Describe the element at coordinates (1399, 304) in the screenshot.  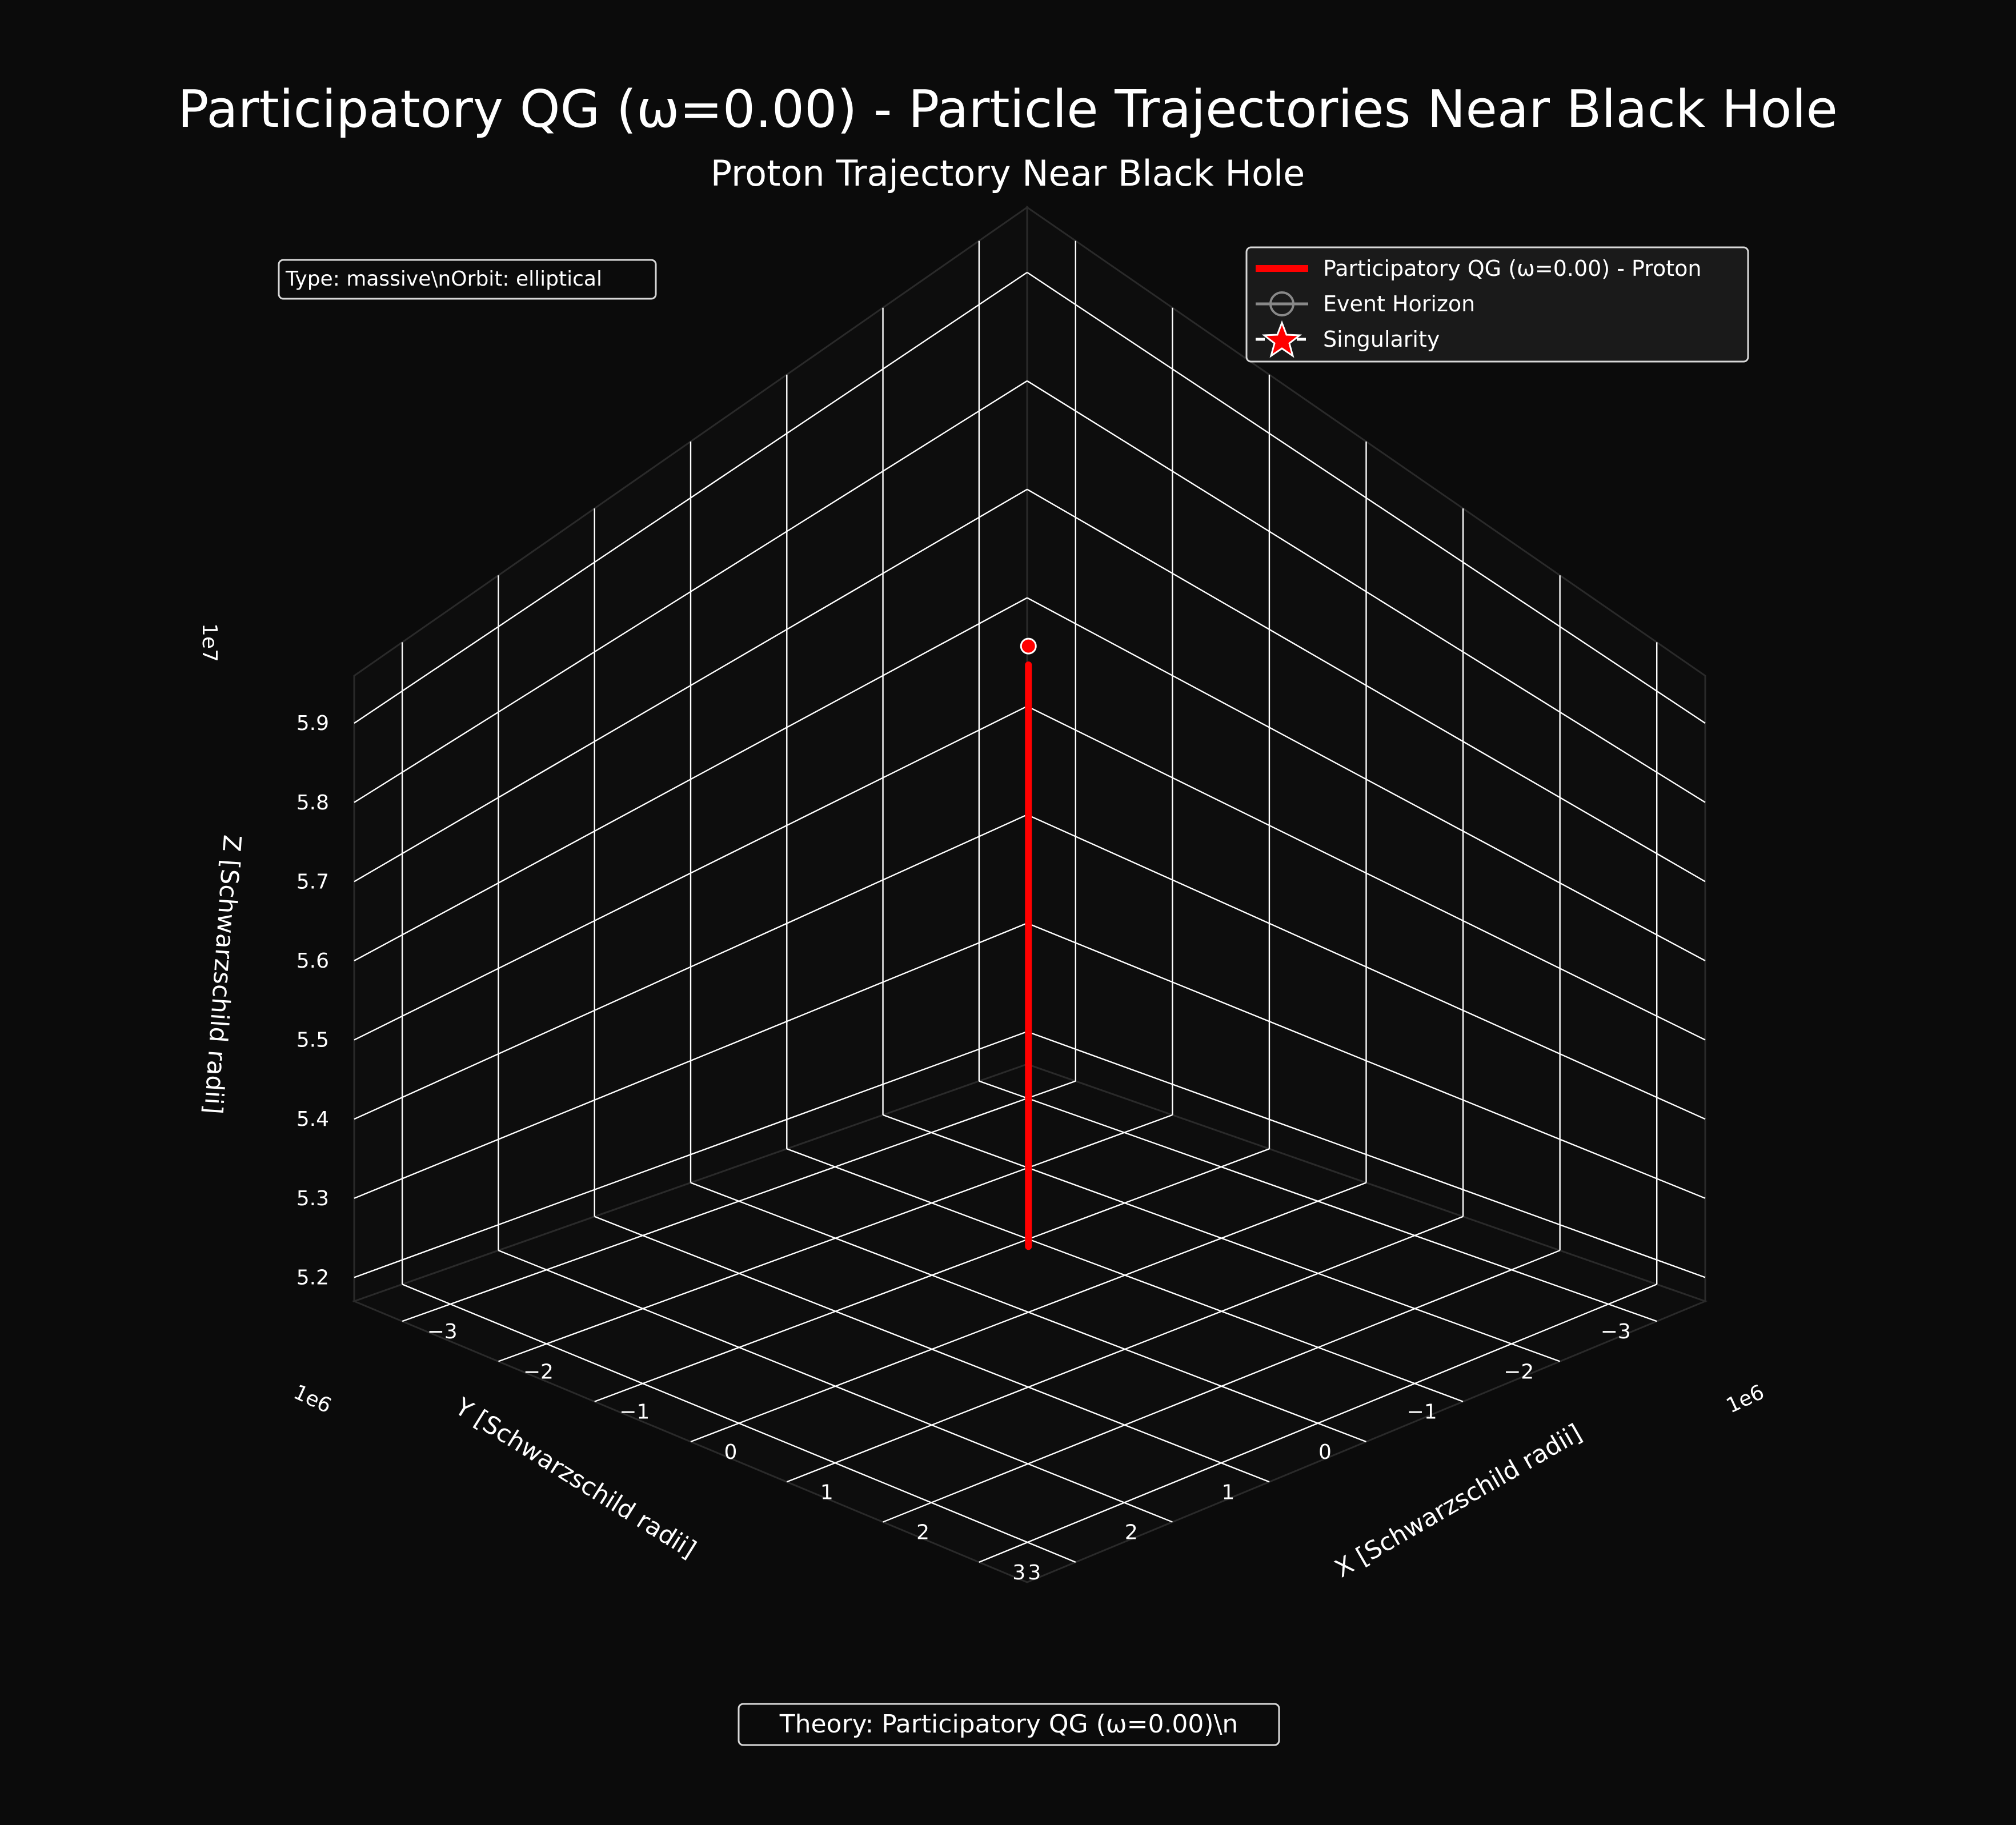
I see `legend-label-event-horizon: Event Horizon` at that location.